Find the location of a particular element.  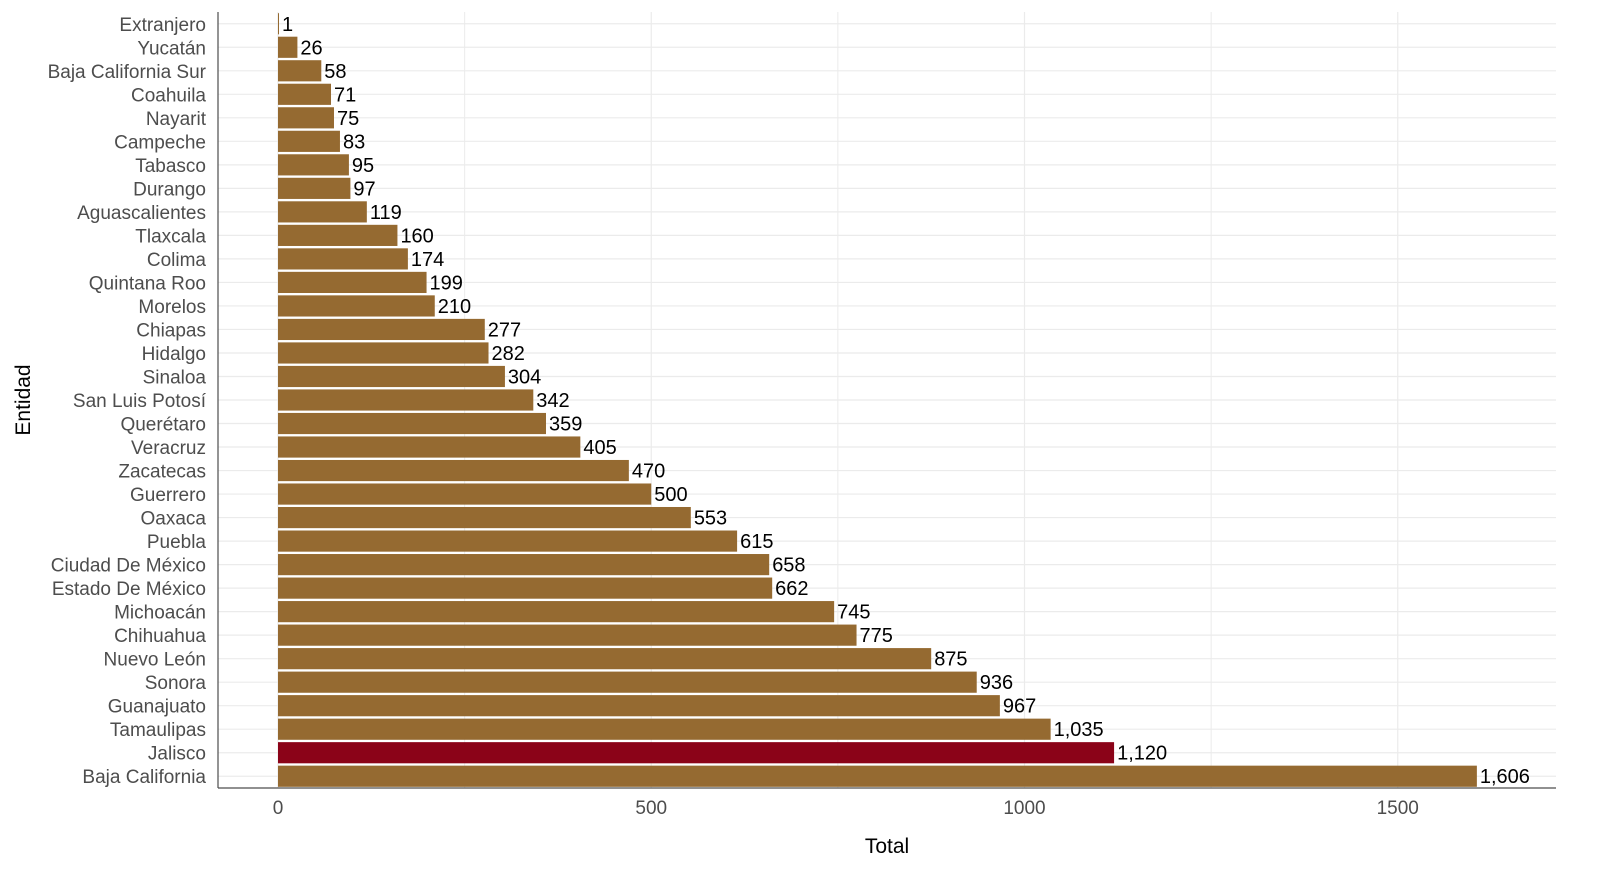

data-label: 359 is located at coordinates (565, 425).